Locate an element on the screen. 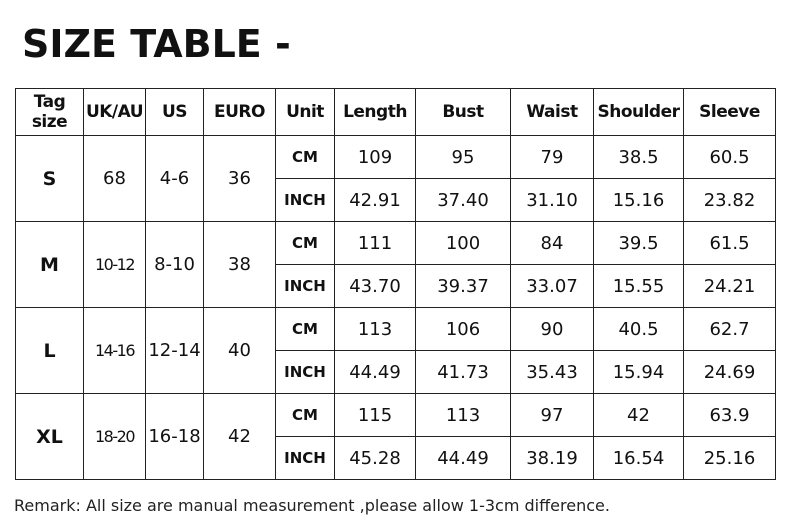 The image size is (790, 532). column-header: Shoulder is located at coordinates (638, 112).